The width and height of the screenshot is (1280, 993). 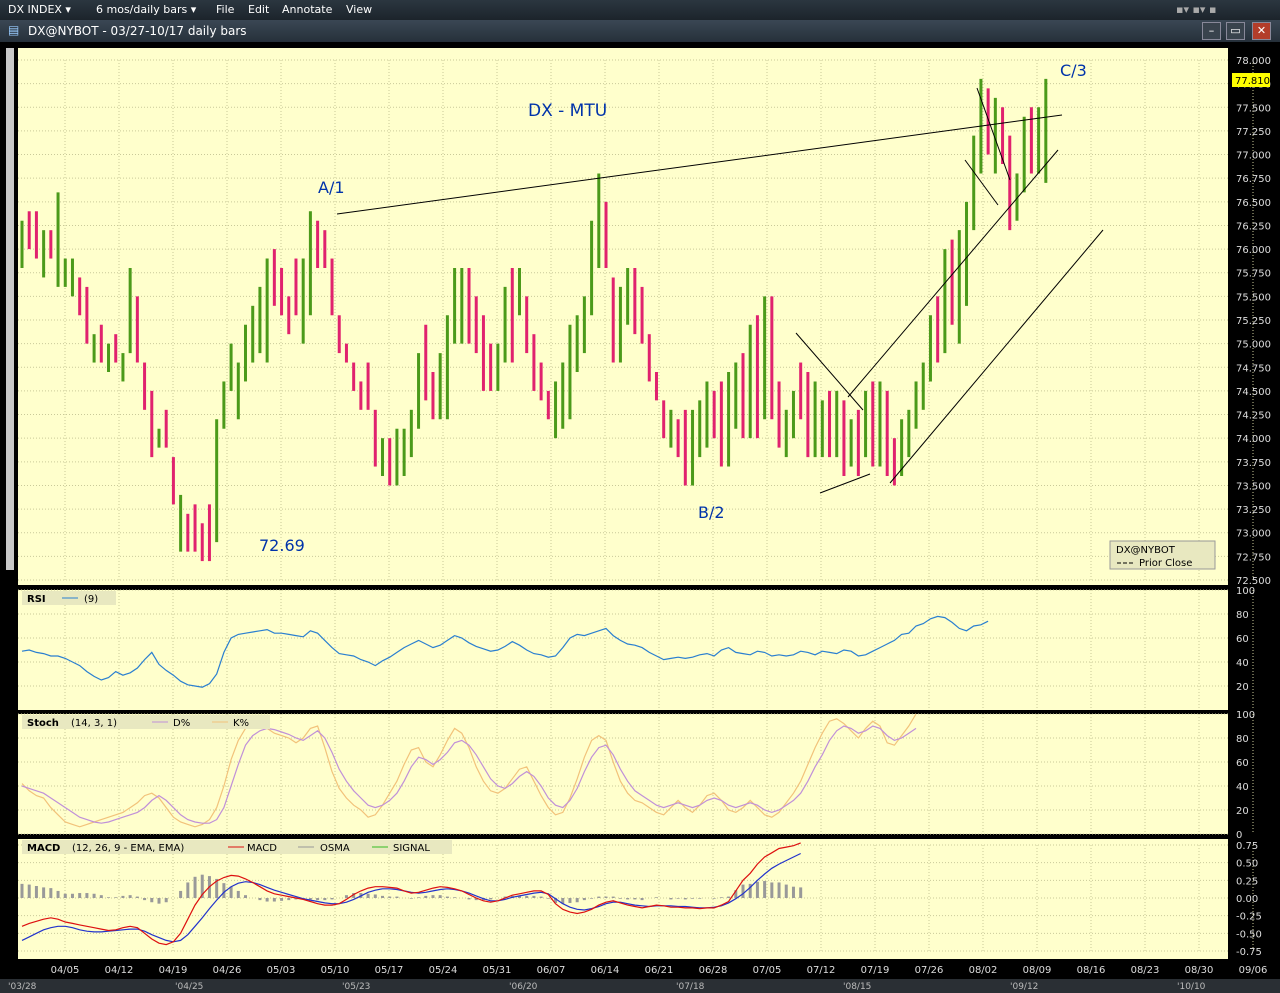 I want to click on menu-file: File, so click(x=225, y=9).